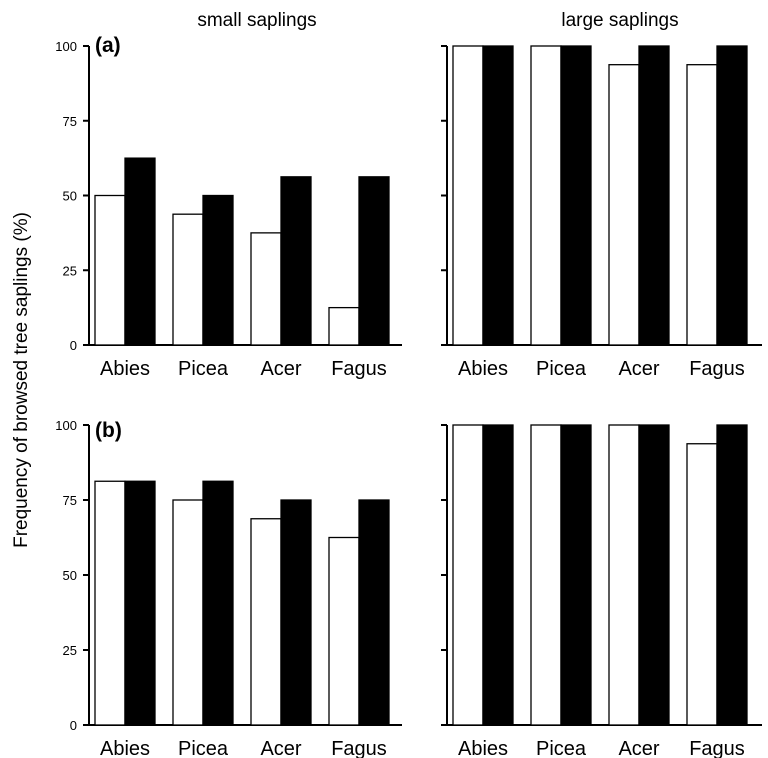  What do you see at coordinates (654, 195) in the screenshot?
I see `bar-a-large-acer-series2` at bounding box center [654, 195].